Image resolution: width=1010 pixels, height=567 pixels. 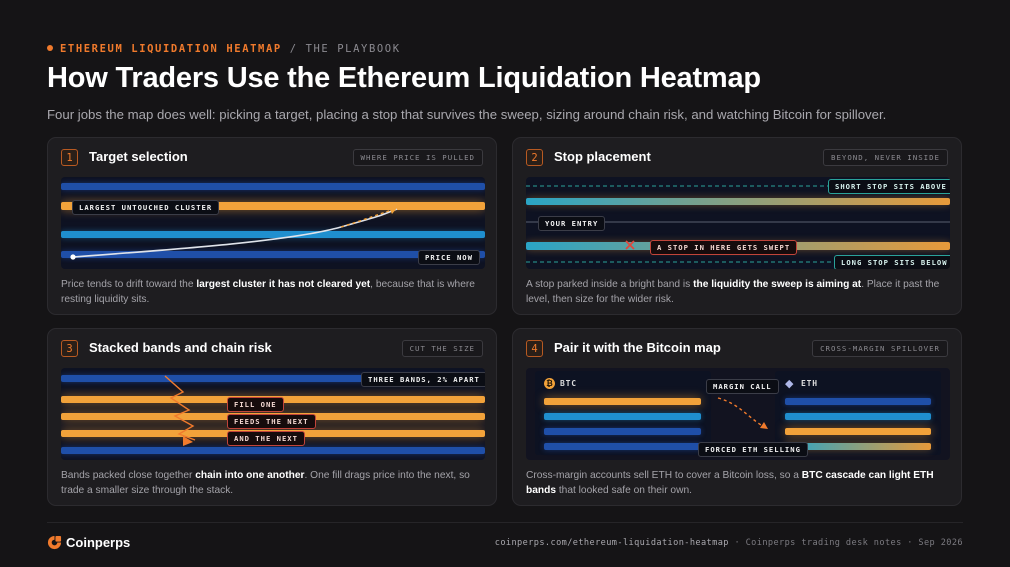 What do you see at coordinates (423, 379) in the screenshot?
I see `chip-three-bands: THREE BANDS, 2% APART` at bounding box center [423, 379].